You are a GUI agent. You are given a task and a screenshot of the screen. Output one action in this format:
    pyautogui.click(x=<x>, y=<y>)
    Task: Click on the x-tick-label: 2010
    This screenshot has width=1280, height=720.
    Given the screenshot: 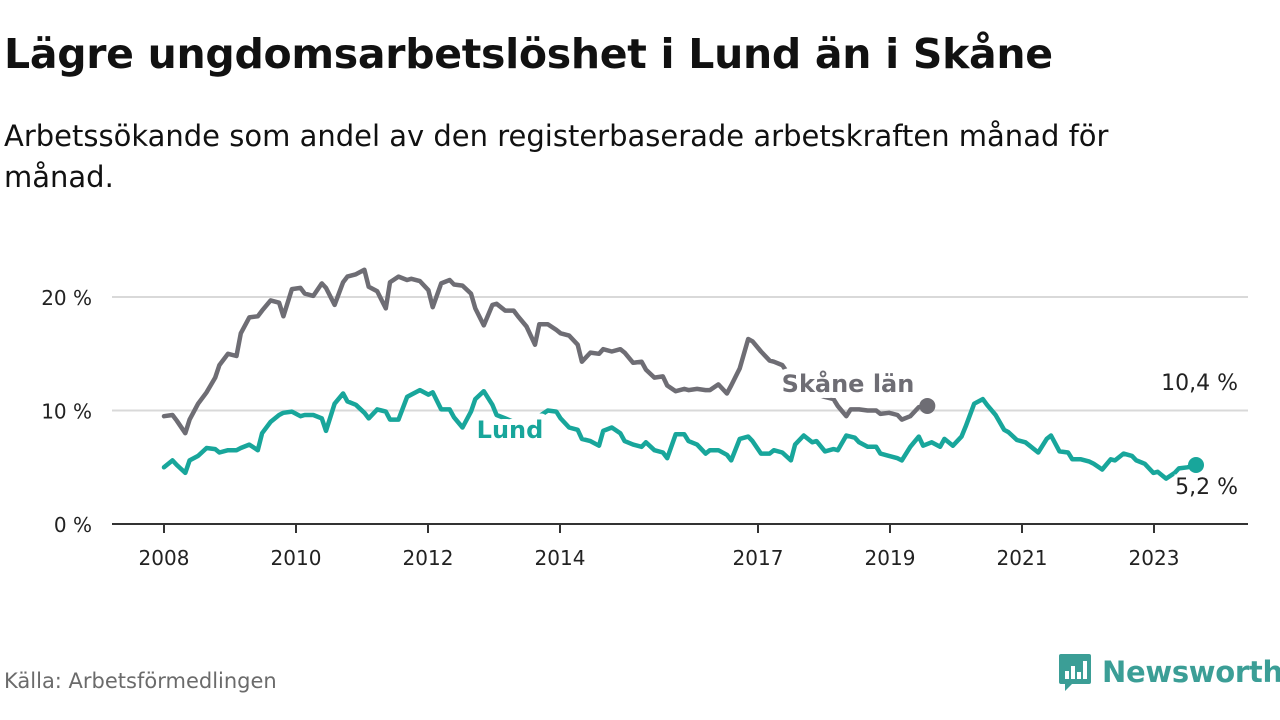 What is the action you would take?
    pyautogui.click(x=296, y=558)
    